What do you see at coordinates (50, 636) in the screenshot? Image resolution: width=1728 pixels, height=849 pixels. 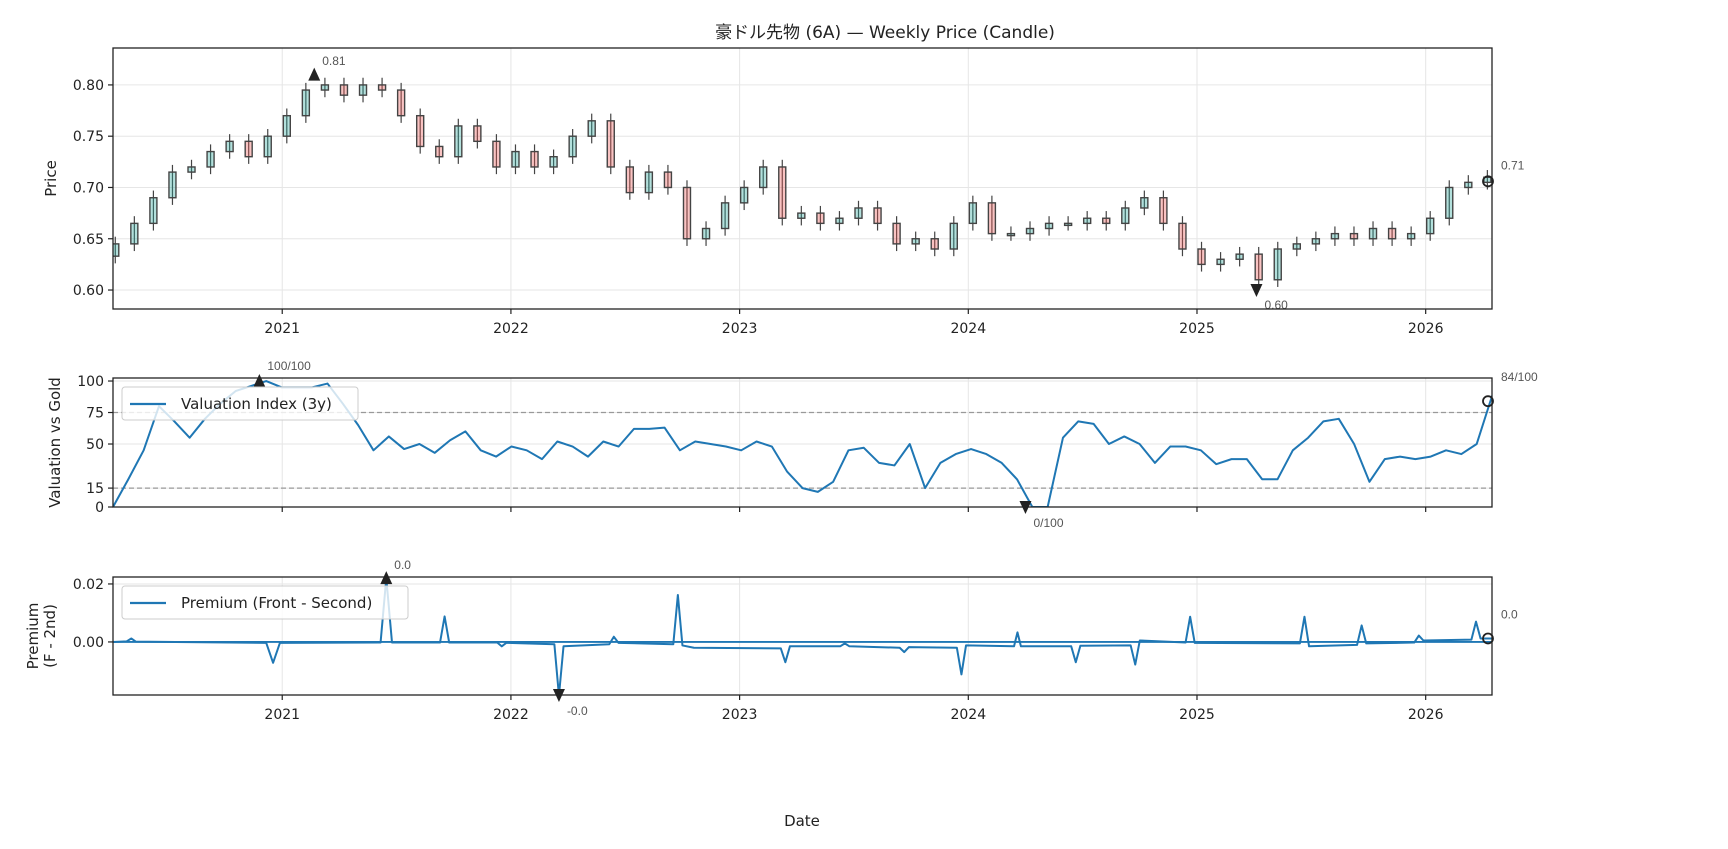 I see `y-axis-label-line2: (F - 2nd)` at bounding box center [50, 636].